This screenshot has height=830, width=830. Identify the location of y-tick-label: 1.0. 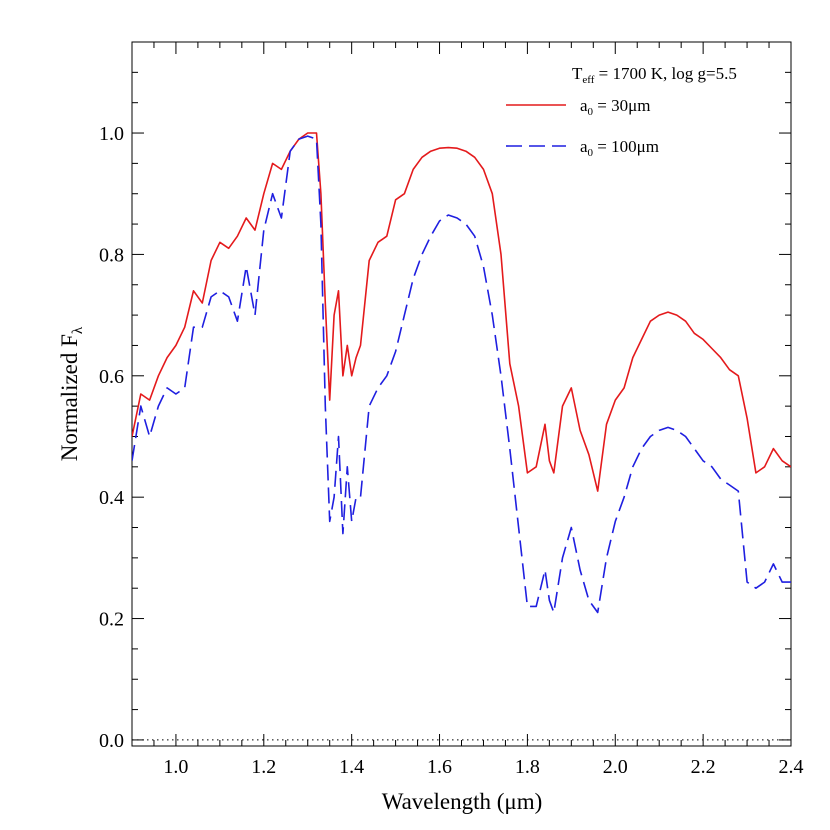
(111, 134).